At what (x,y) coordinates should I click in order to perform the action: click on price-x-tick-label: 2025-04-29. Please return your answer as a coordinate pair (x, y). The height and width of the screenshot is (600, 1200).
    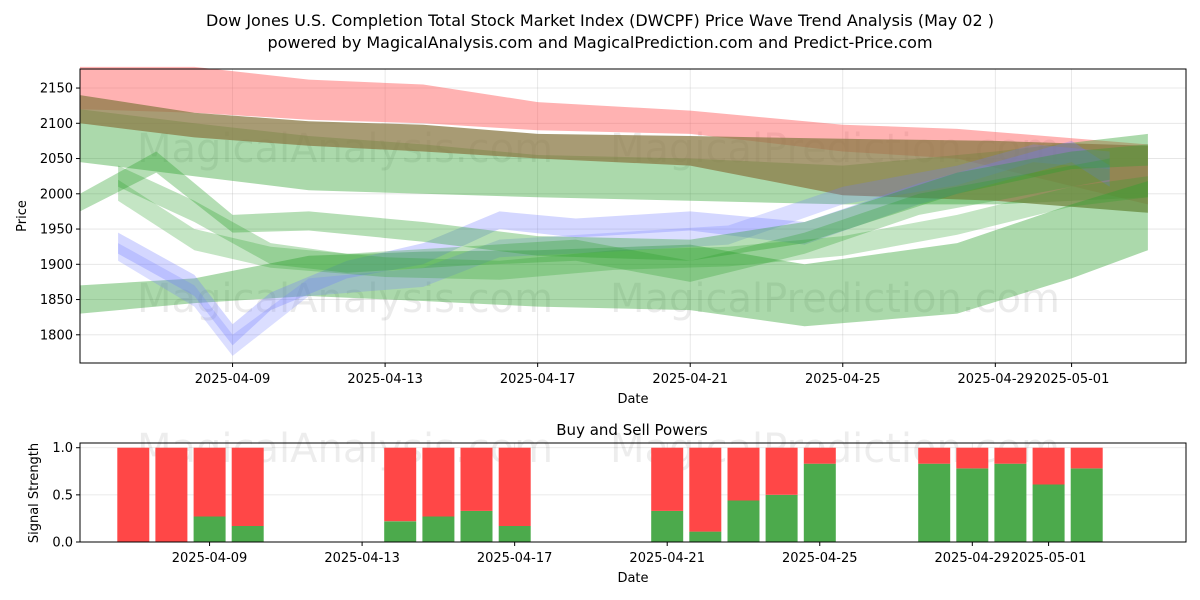
    Looking at the image, I should click on (996, 379).